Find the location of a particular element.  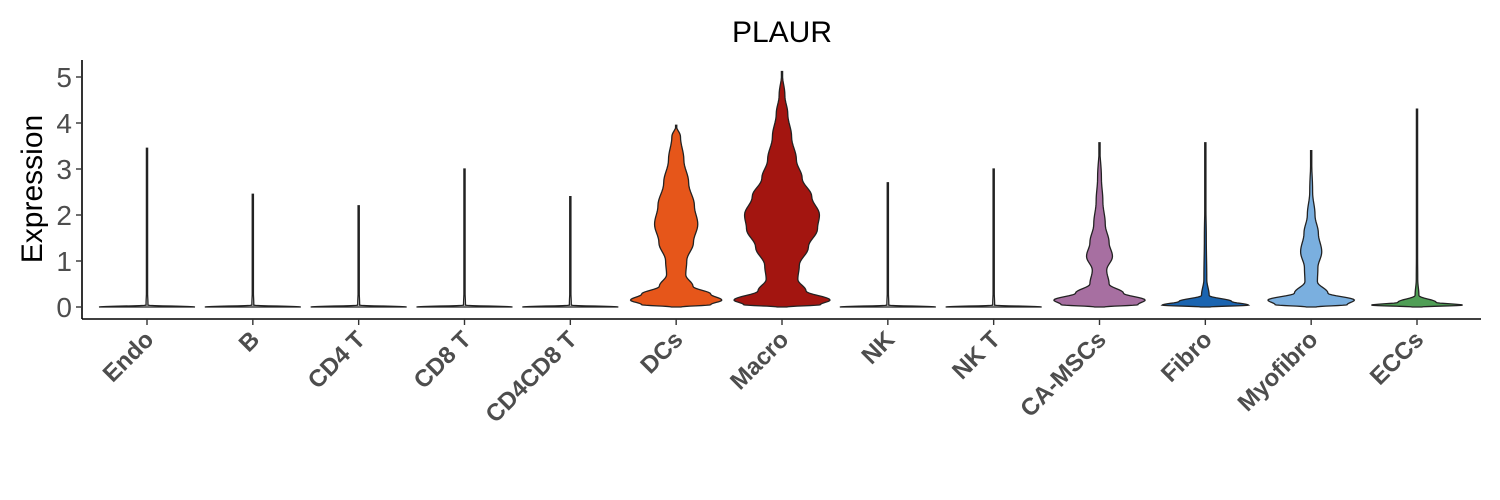

y-tick-label-3: 3 is located at coordinates (64, 169).